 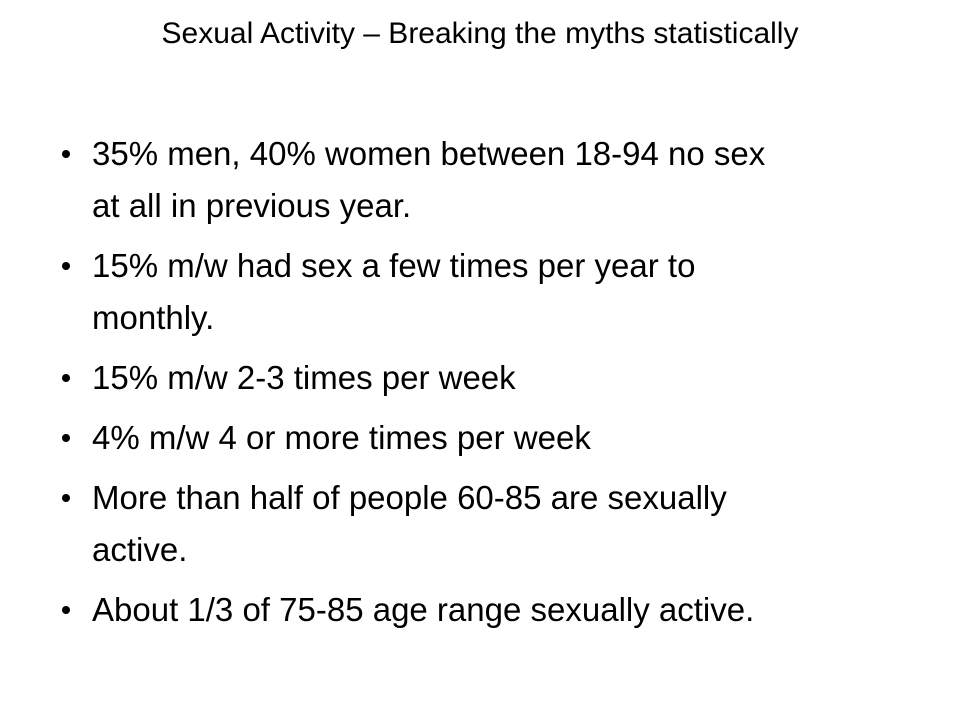 I want to click on bullet-text: 15% m/w had sex a few times per year to, so click(x=394, y=265).